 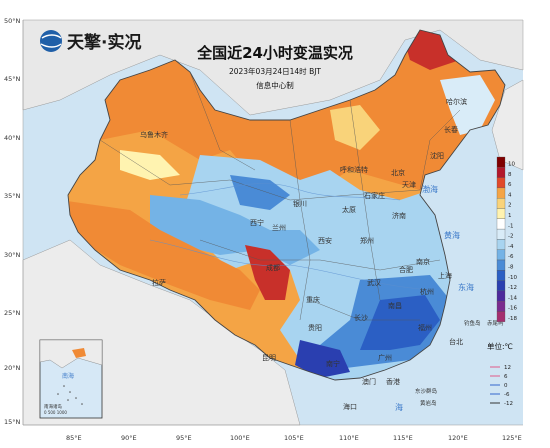 What do you see at coordinates (472, 323) in the screenshot?
I see `island-label: 钓鱼岛` at bounding box center [472, 323].